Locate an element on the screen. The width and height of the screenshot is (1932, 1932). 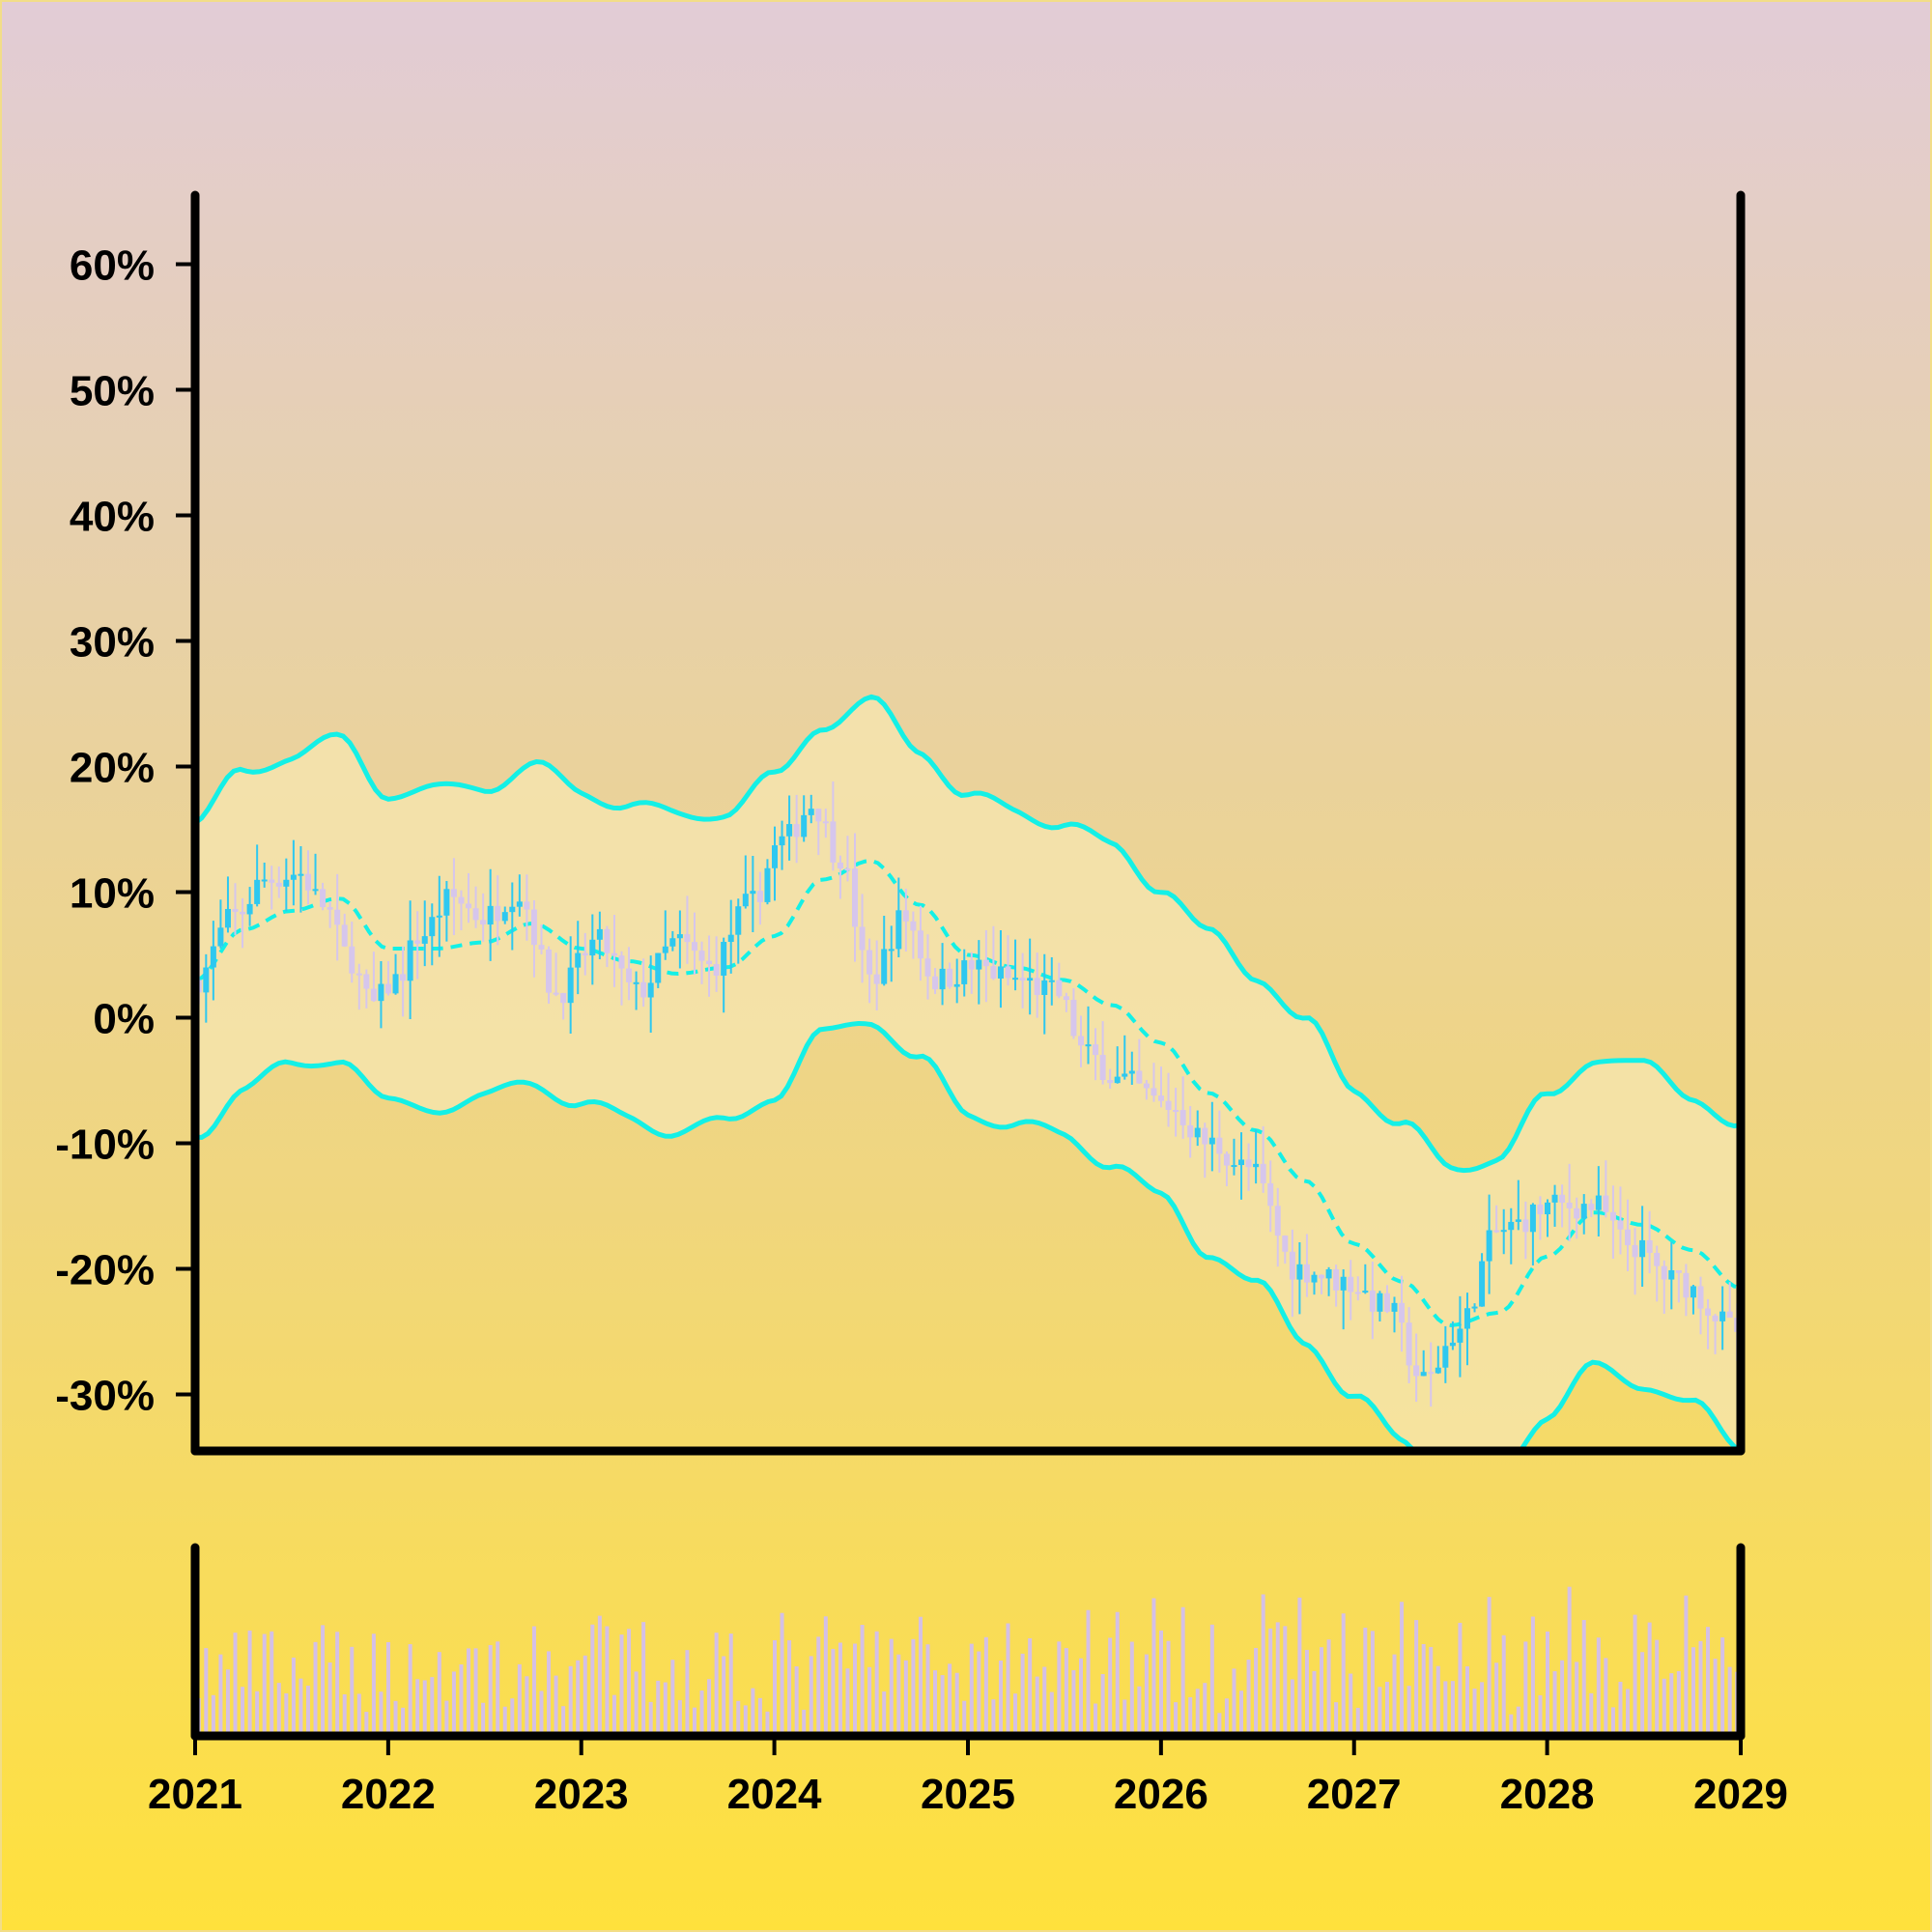
x-tick-label: 2025 is located at coordinates (968, 1794).